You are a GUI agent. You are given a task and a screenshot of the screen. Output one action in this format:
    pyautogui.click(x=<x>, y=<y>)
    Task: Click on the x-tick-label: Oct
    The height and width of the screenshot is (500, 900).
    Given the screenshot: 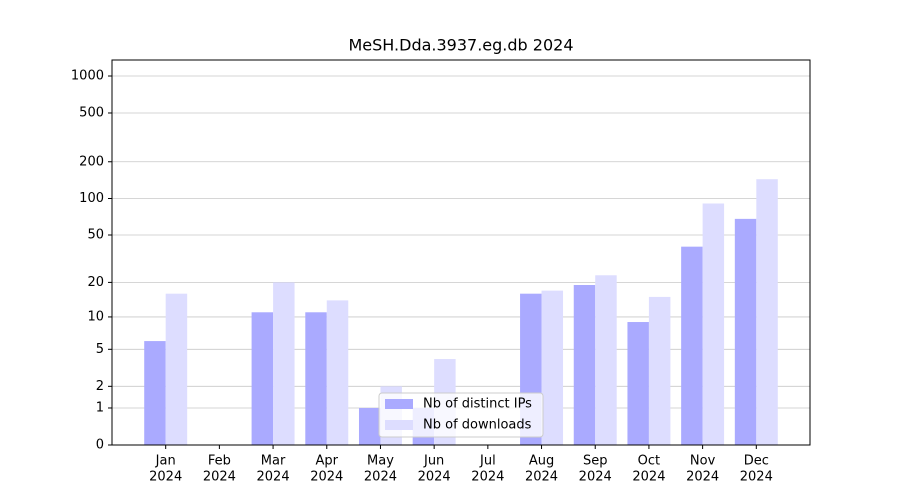 What is the action you would take?
    pyautogui.click(x=649, y=461)
    